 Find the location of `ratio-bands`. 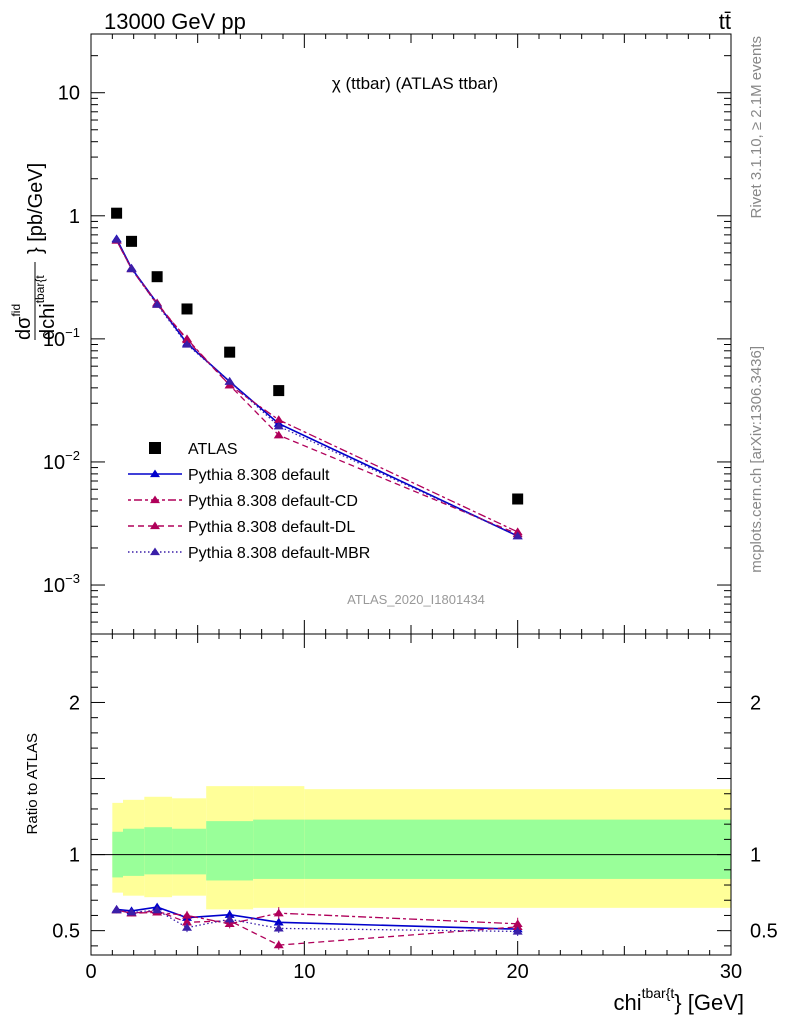

ratio-bands is located at coordinates (421, 848).